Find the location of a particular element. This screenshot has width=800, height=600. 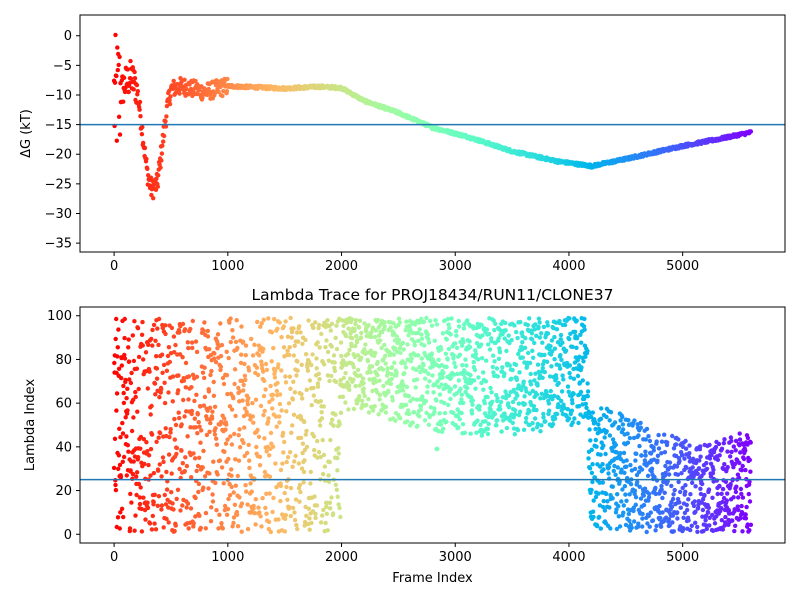

lambda-x-label: Frame Index is located at coordinates (432, 578).